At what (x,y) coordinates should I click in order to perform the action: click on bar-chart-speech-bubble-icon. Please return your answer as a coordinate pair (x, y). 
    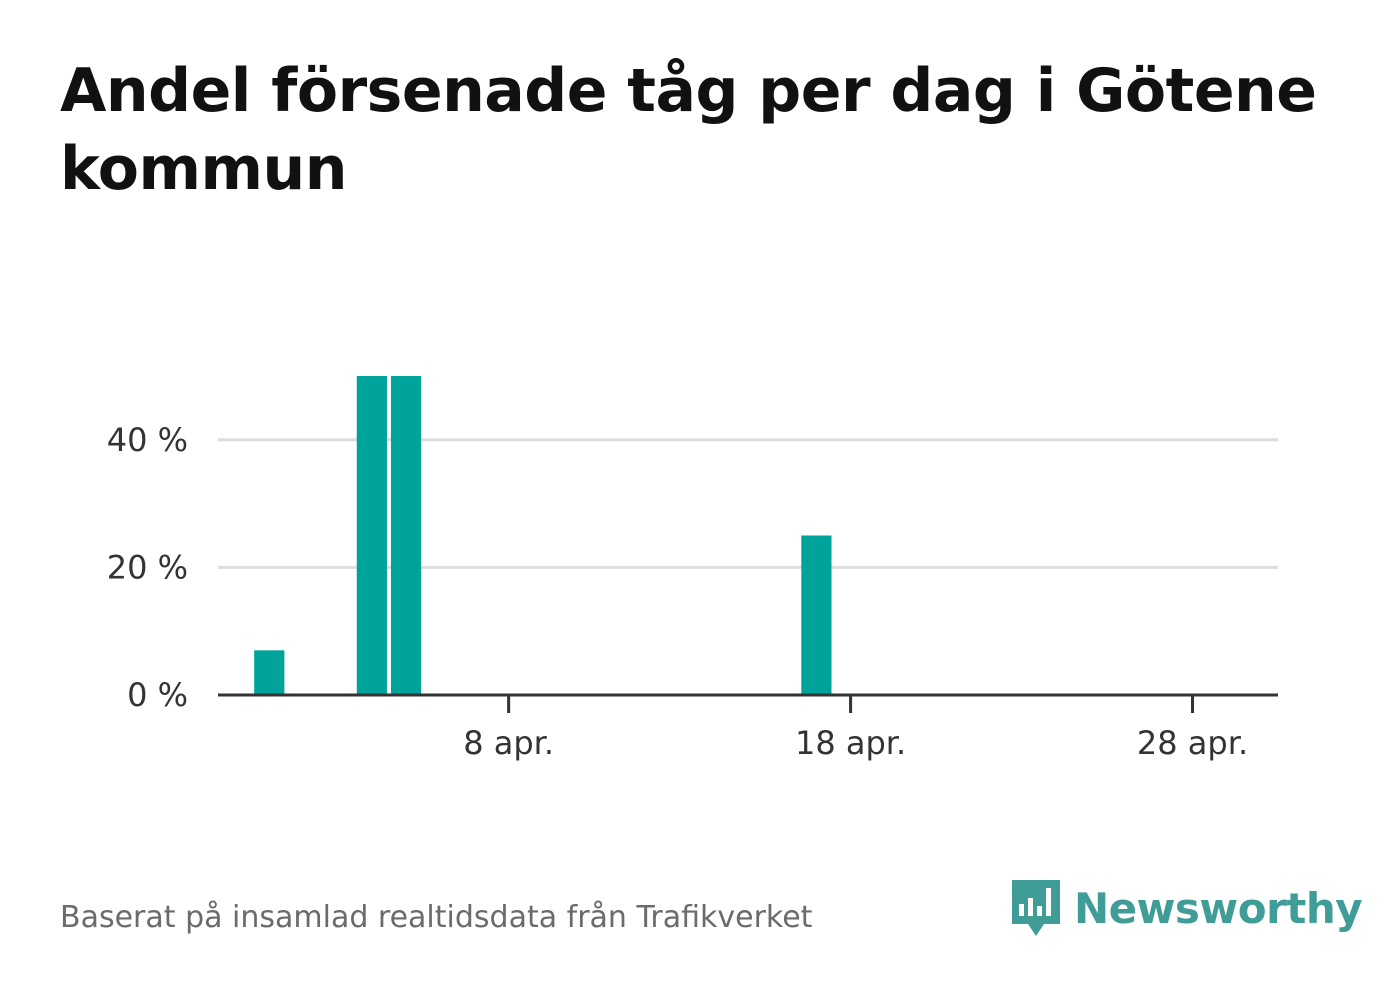
    Looking at the image, I should click on (1036, 908).